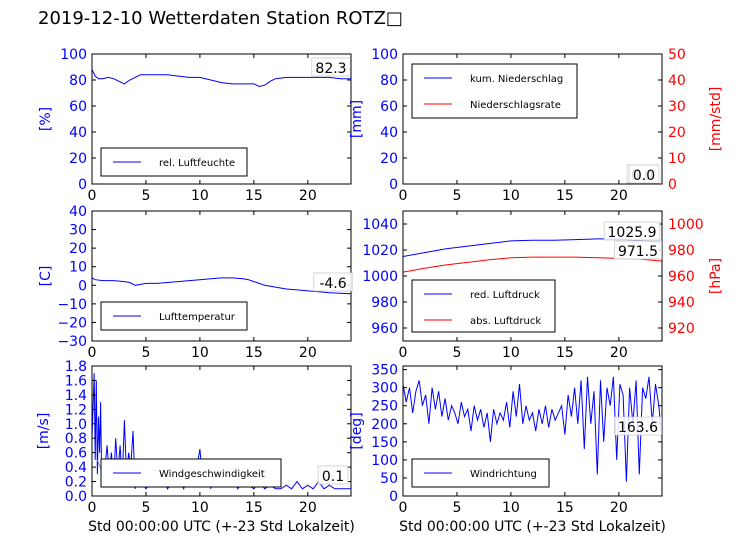 This screenshot has height=552, width=736. I want to click on y-axis-label-right: [hPa], so click(716, 276).